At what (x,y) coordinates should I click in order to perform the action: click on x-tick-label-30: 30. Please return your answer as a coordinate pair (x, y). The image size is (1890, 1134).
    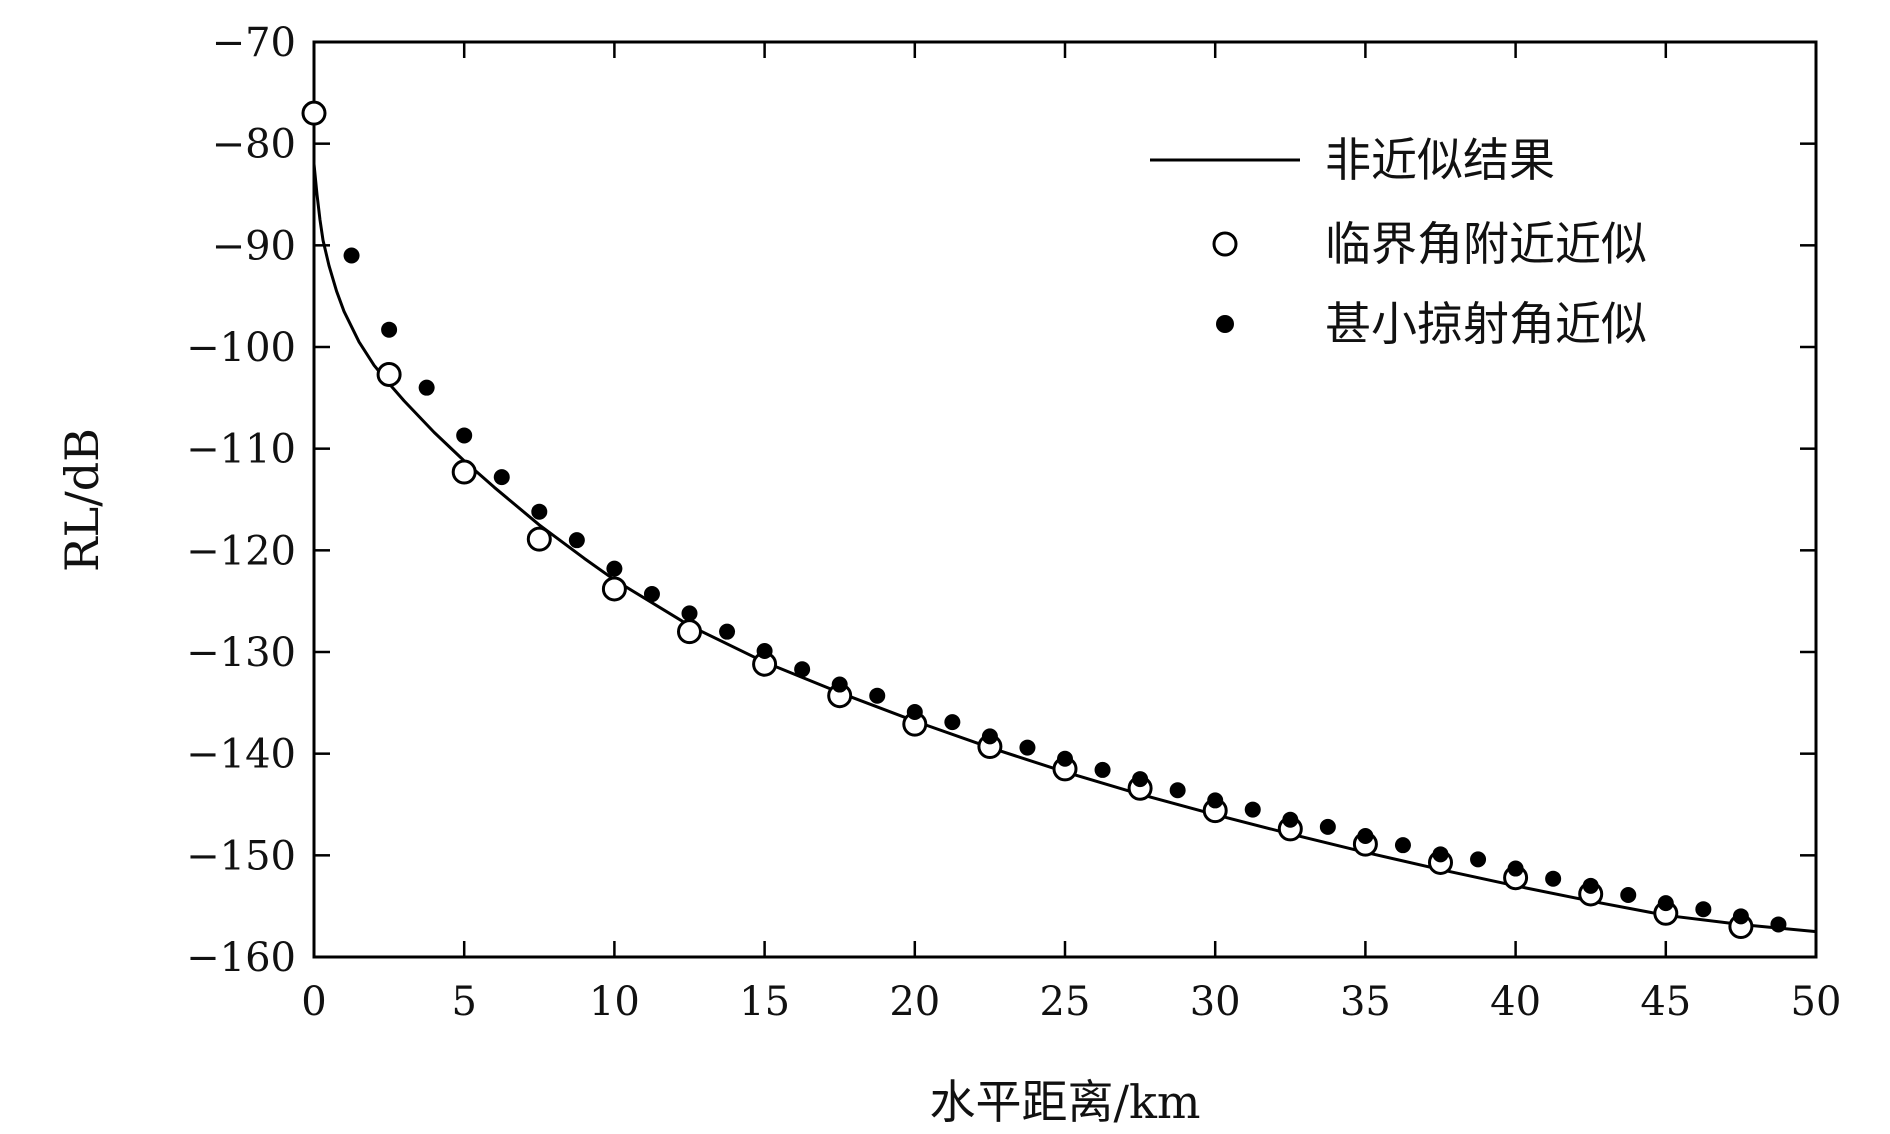
    Looking at the image, I should click on (1215, 1002).